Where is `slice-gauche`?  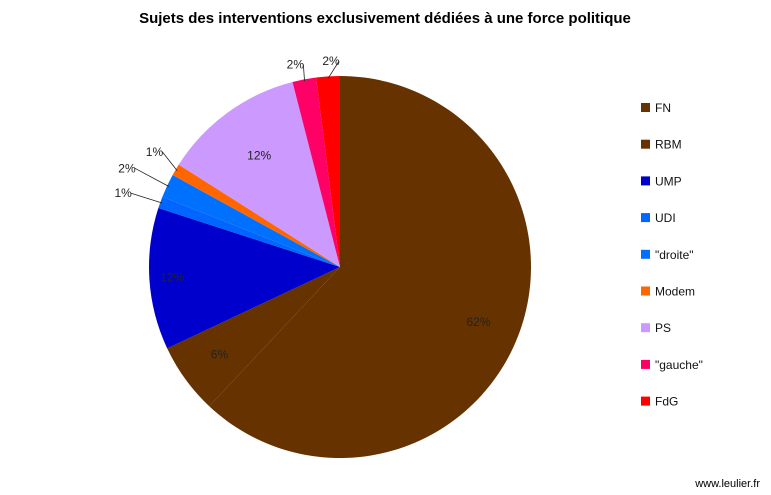
slice-gauche is located at coordinates (316, 172).